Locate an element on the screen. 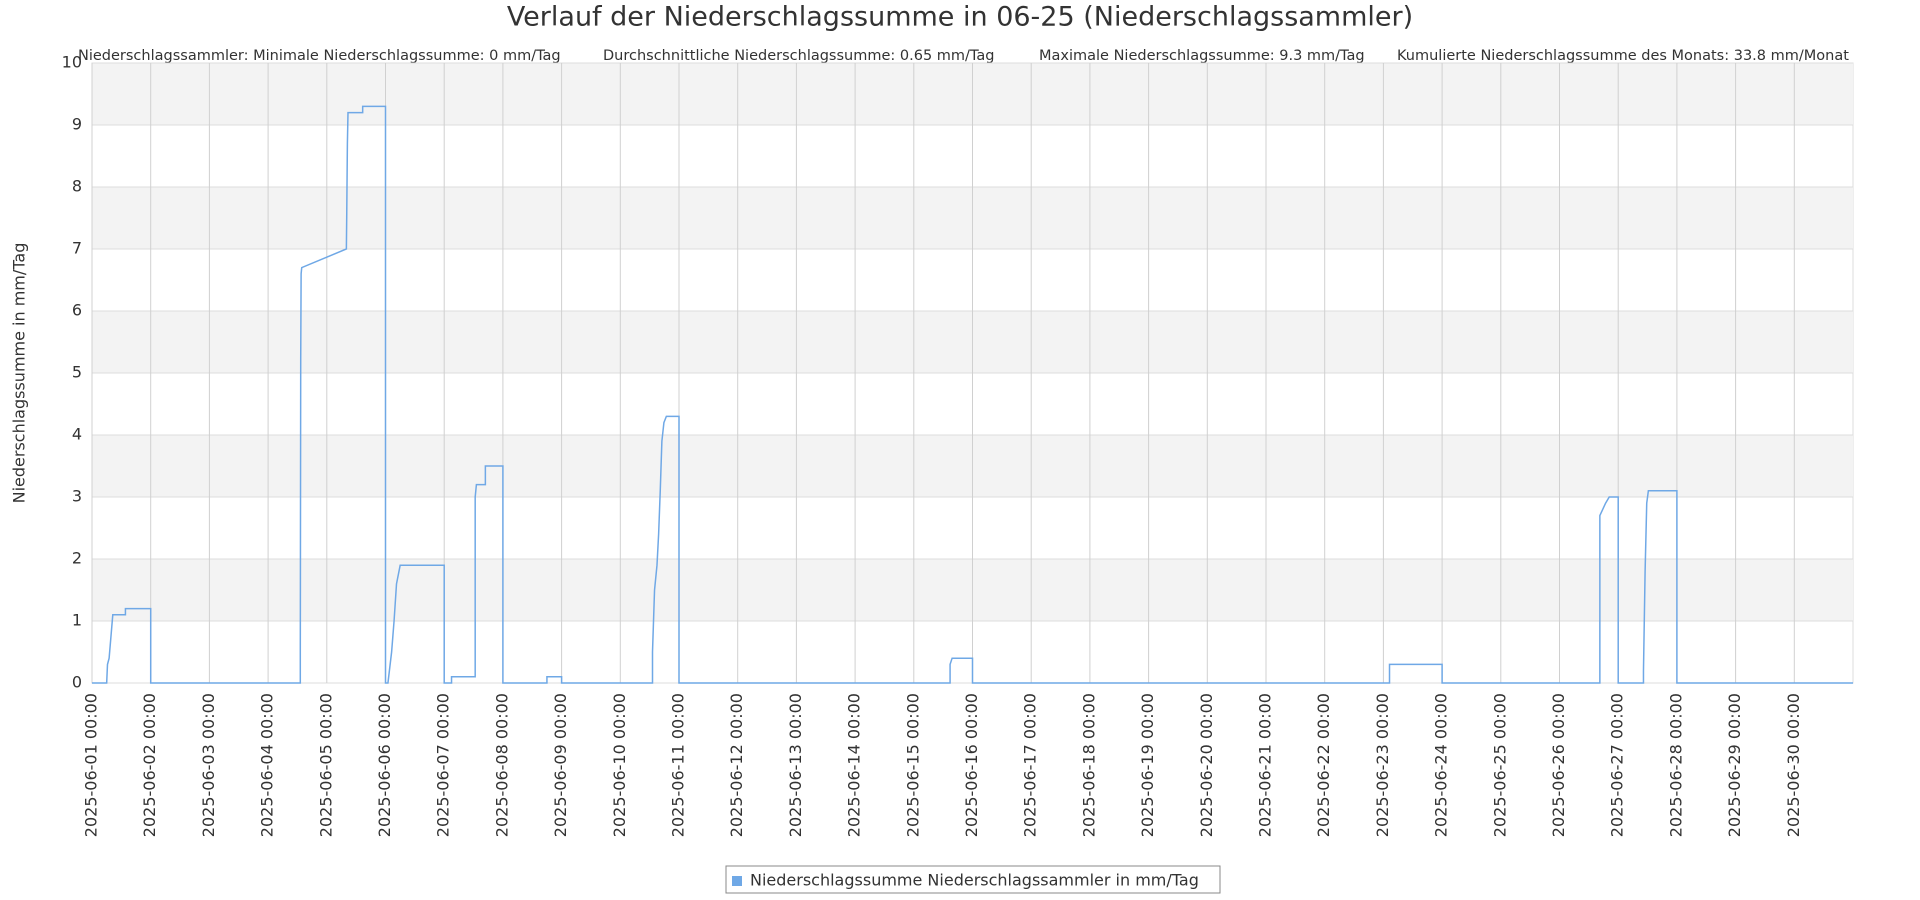 Image resolution: width=1920 pixels, height=900 pixels. x-tick-label: 2025-06-23 00:00 is located at coordinates (1382, 765).